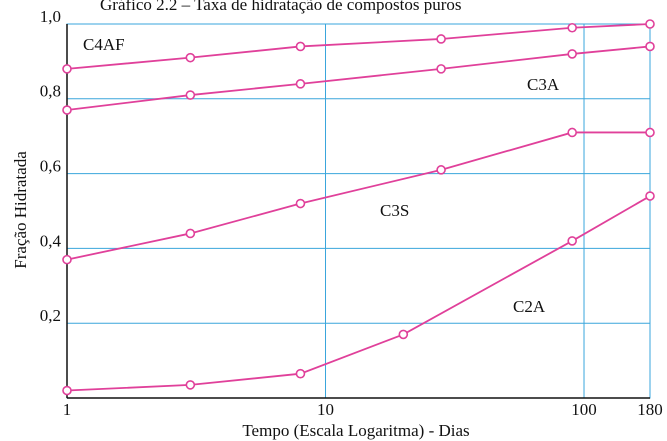 Image resolution: width=667 pixels, height=441 pixels. I want to click on series-label: C4AF, so click(104, 44).